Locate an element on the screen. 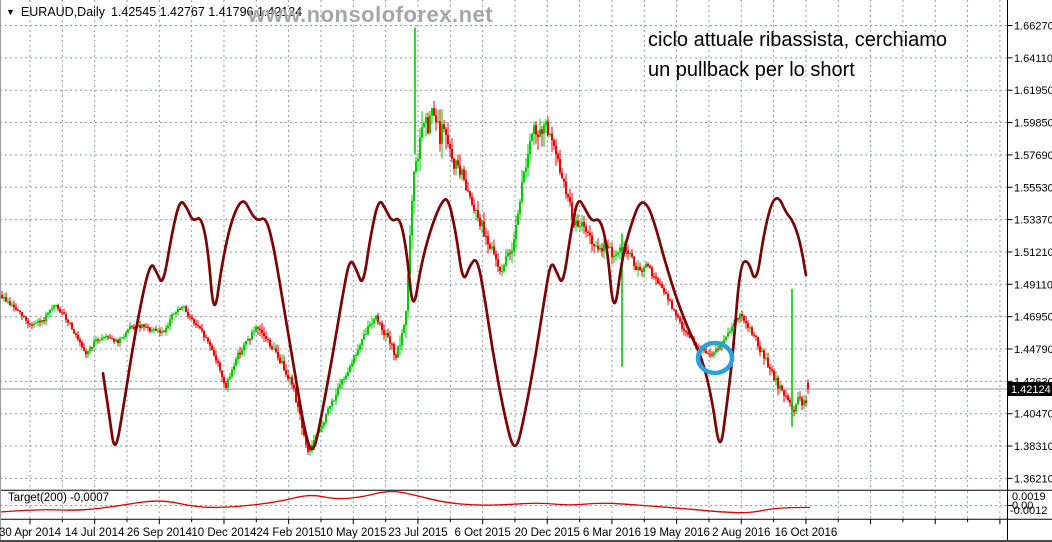 This screenshot has height=542, width=1052. current-price-badge-label: 1.42124 is located at coordinates (1031, 390).